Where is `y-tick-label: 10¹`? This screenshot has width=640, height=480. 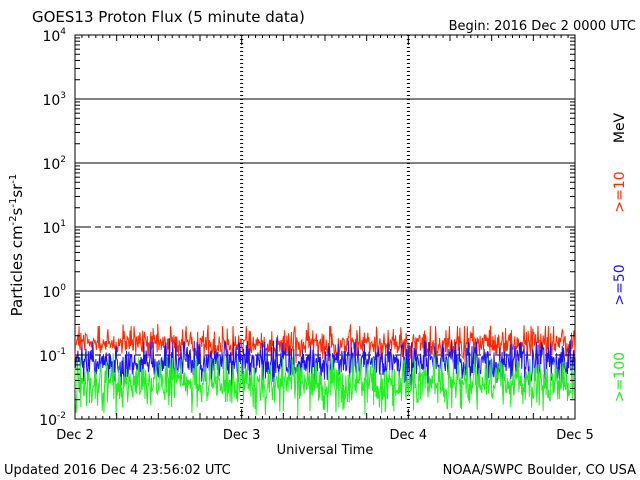 y-tick-label: 10¹ is located at coordinates (54, 228).